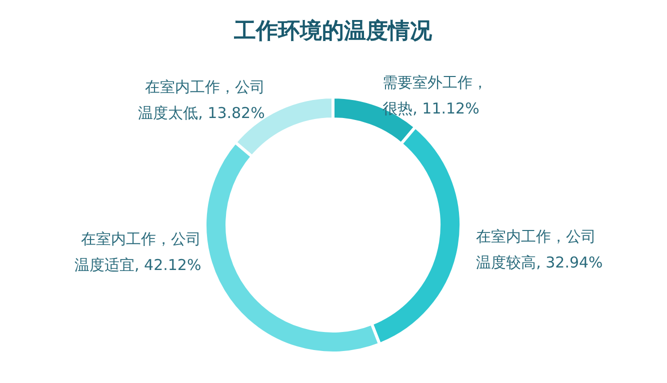 The width and height of the screenshot is (667, 383). Describe the element at coordinates (201, 100) in the screenshot. I see `slice-label: 在室内工作，公司温度太低, 13.82%` at that location.